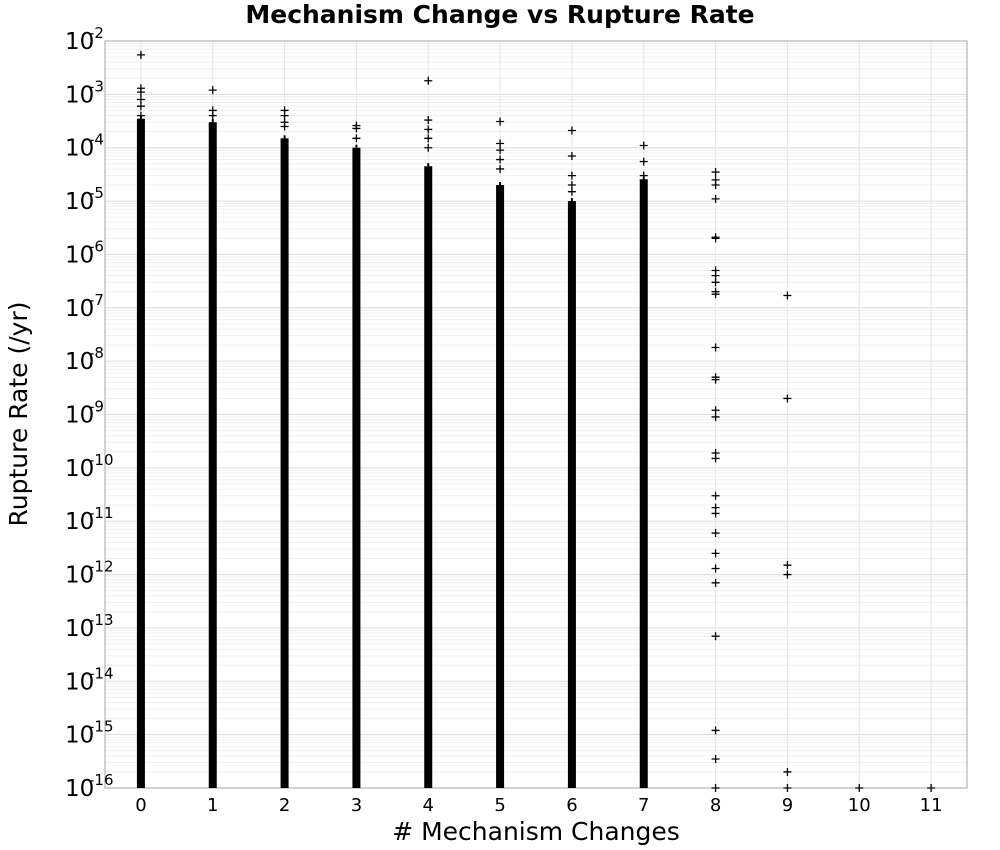 The image size is (1000, 850). Describe the element at coordinates (89, 466) in the screenshot. I see `y-tick-label: 10⁻¹⁰` at that location.